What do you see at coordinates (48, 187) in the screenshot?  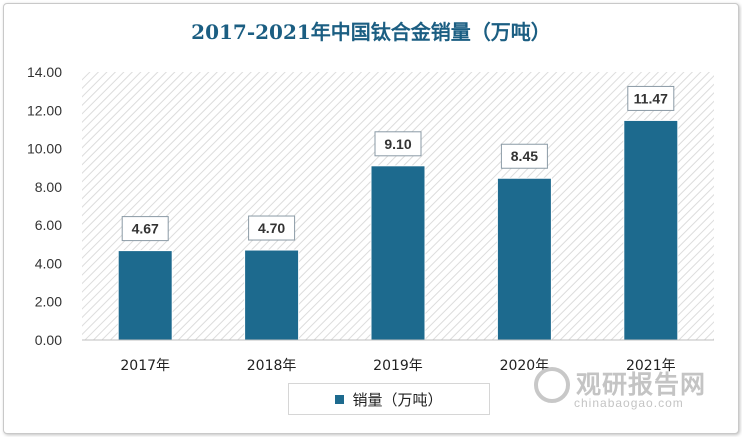 I see `y-tick-label: 8.00` at bounding box center [48, 187].